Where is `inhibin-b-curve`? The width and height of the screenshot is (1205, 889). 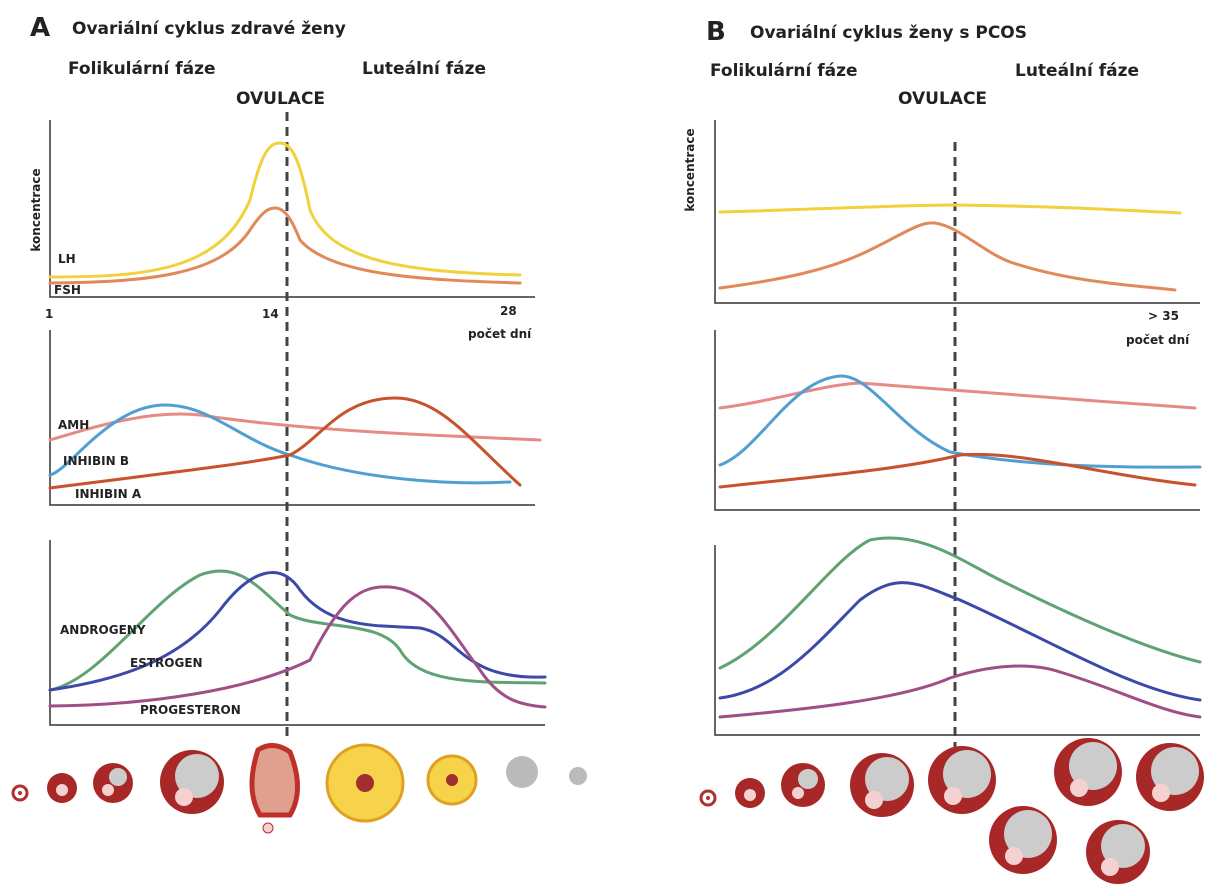
inhibin-b-curve is located at coordinates (280, 444).